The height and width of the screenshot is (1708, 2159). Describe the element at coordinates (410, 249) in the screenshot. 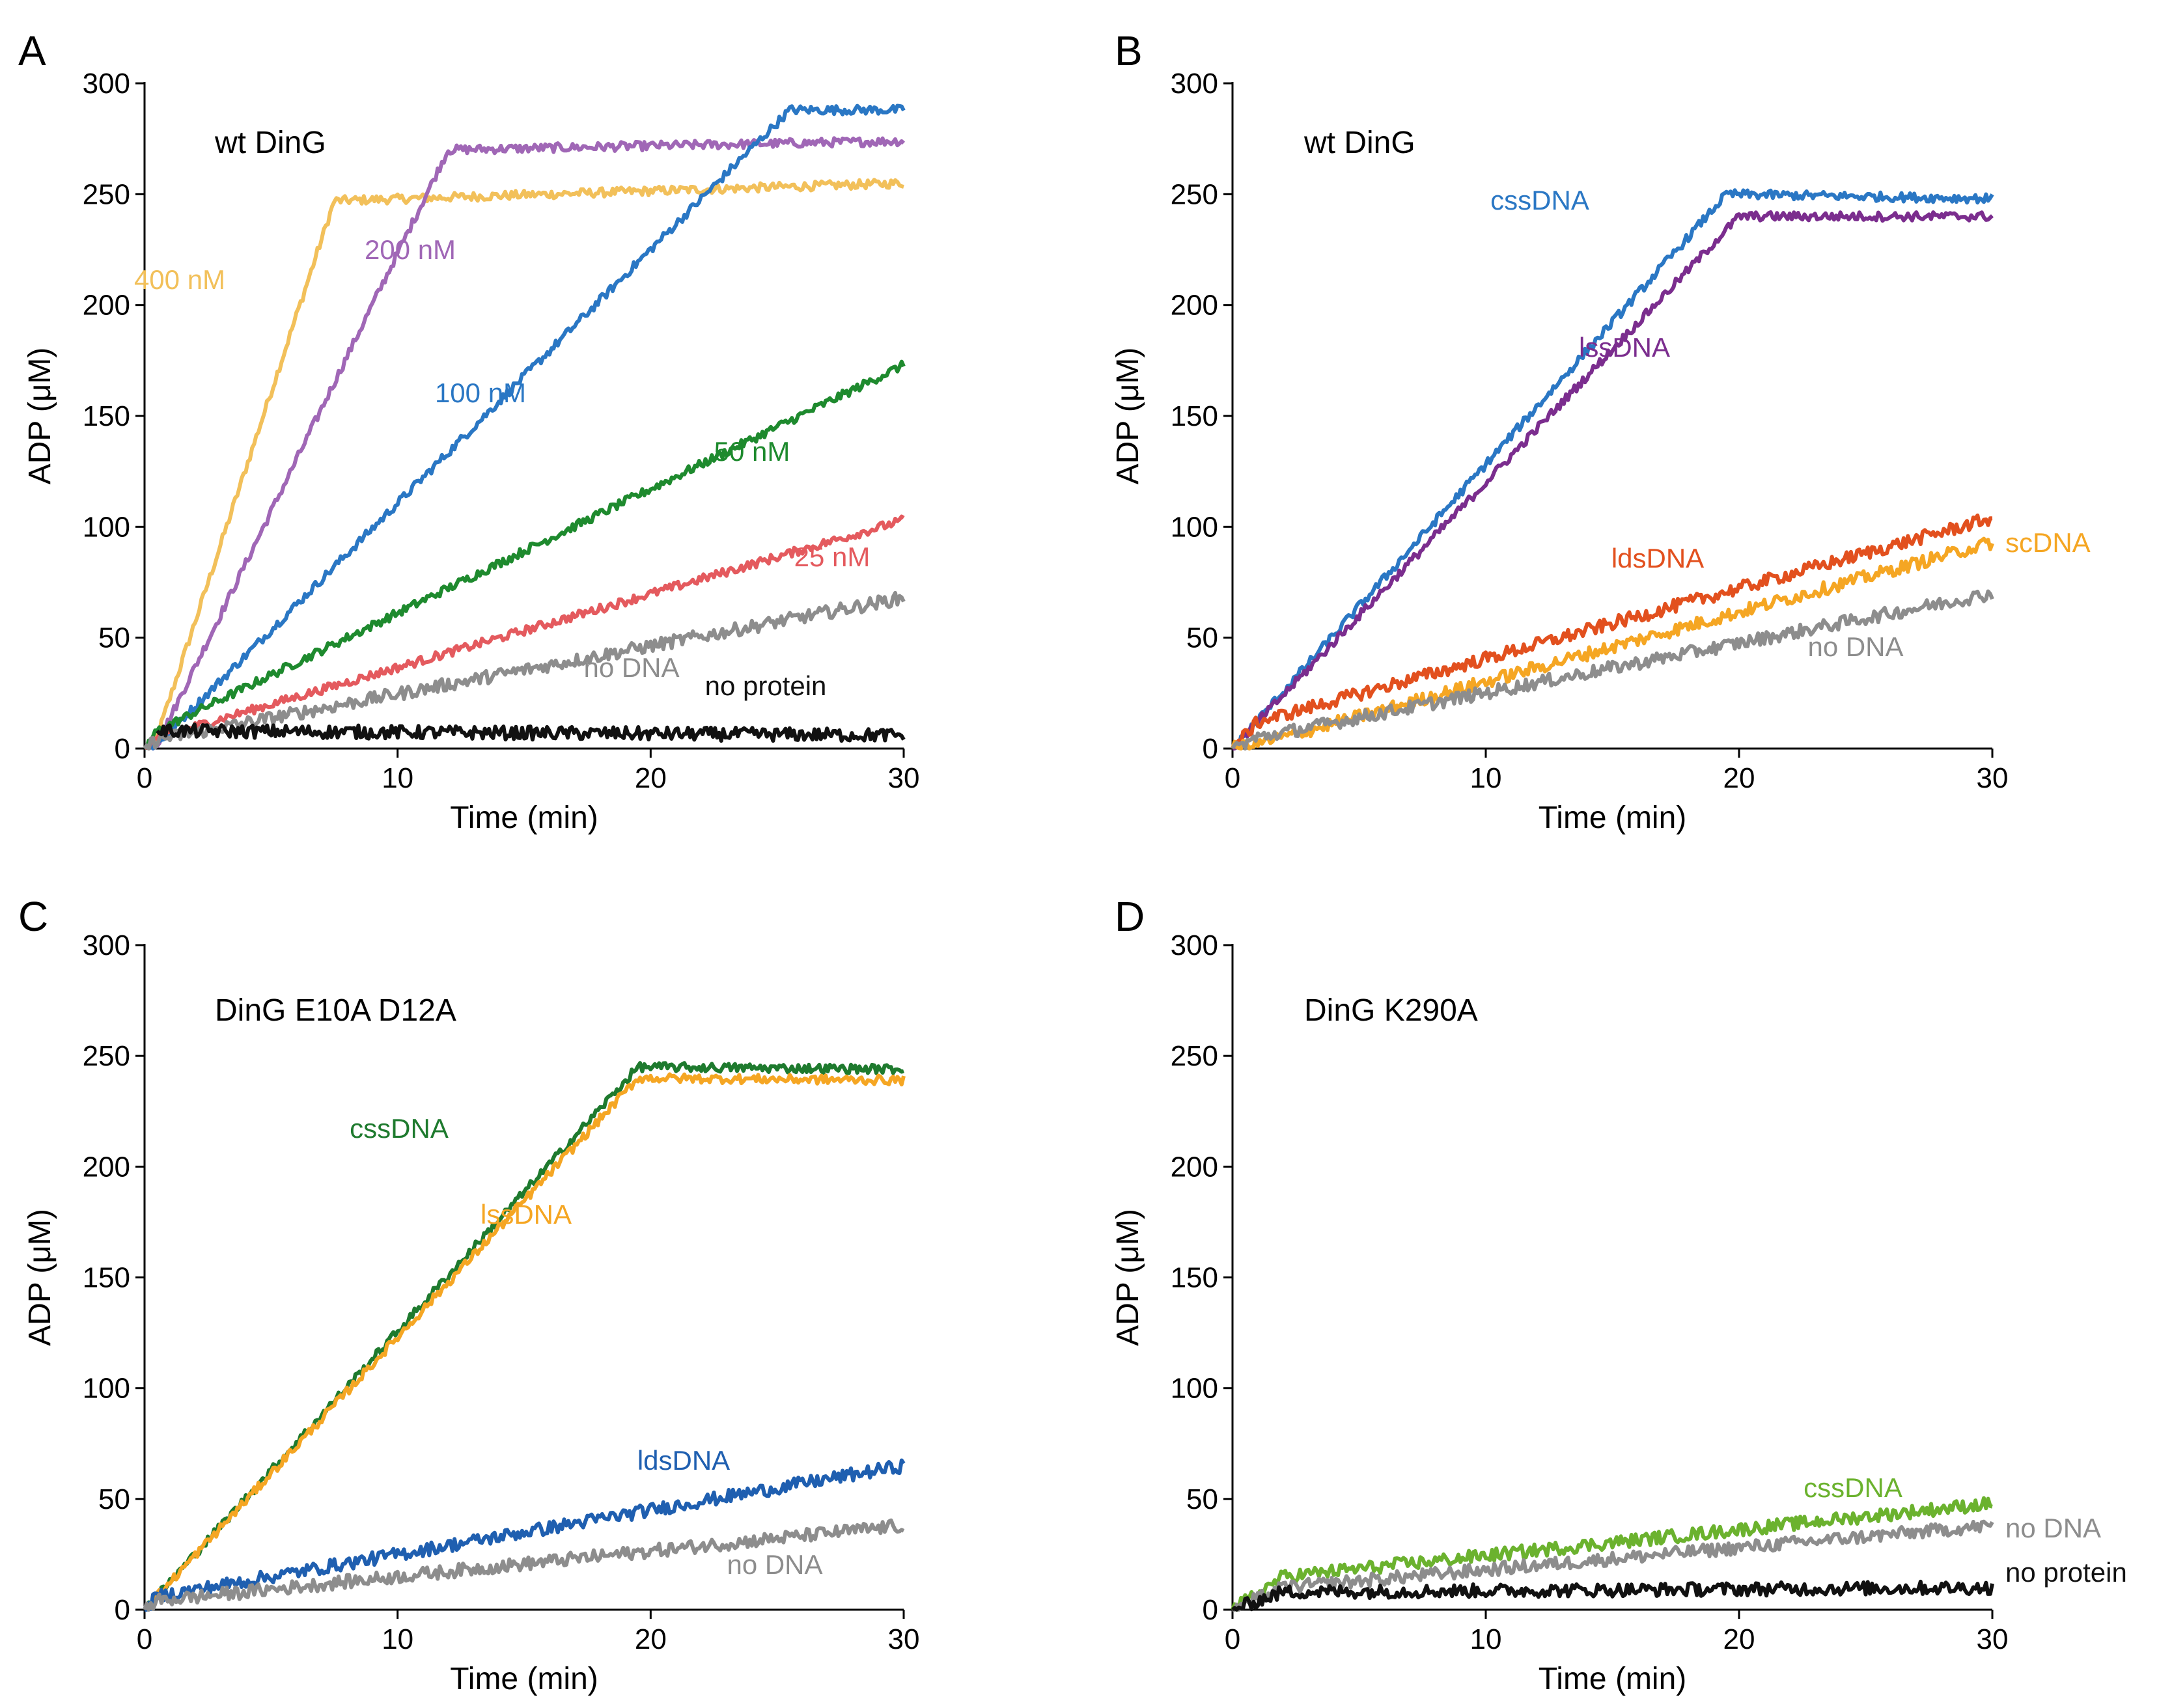

I see `series-label: 200 nM` at that location.